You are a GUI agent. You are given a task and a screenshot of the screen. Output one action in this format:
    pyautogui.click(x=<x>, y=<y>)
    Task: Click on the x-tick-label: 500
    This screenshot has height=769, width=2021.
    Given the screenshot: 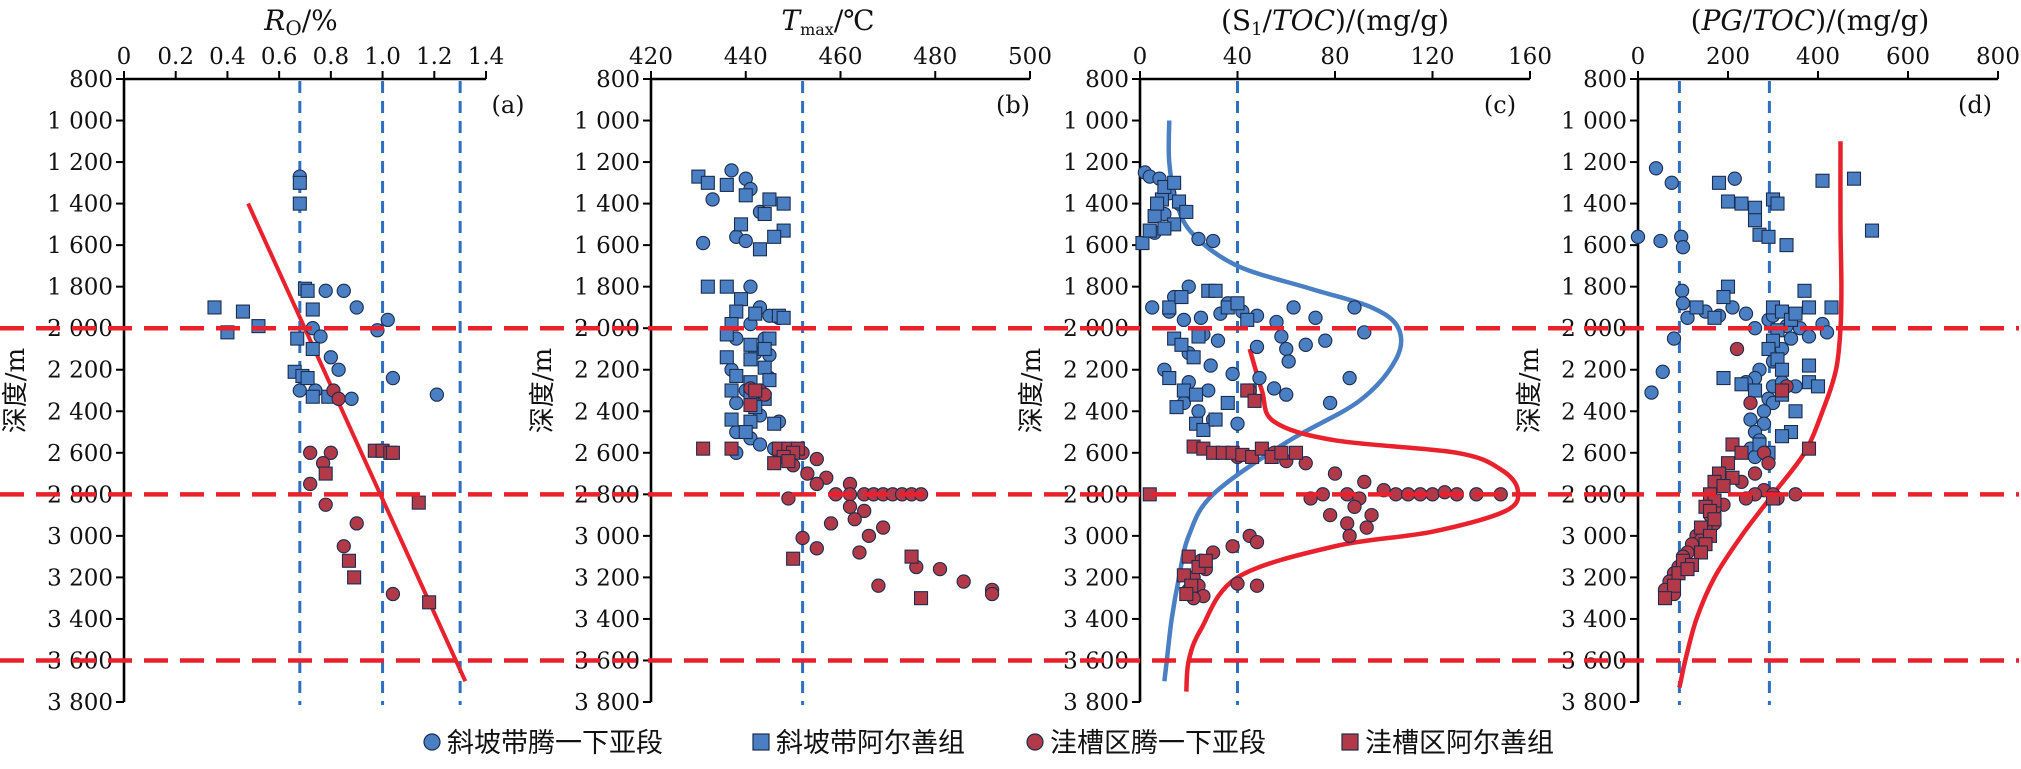 What is the action you would take?
    pyautogui.click(x=1030, y=57)
    